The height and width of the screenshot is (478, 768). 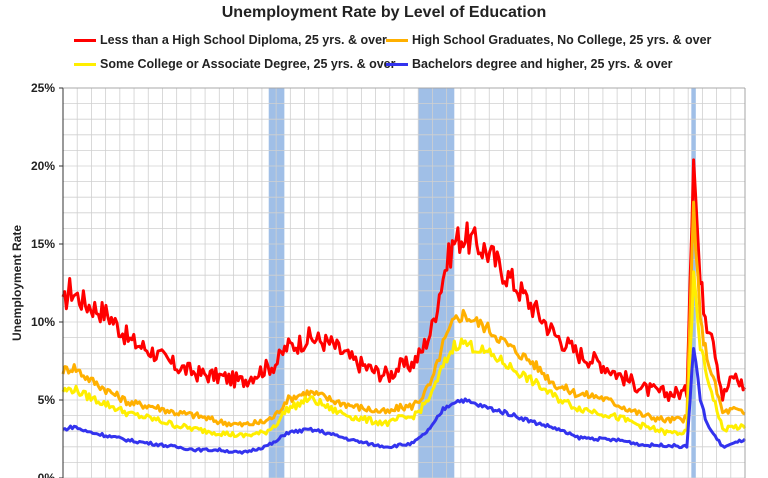 I want to click on chart-title: Unemployment Rate by Level of Education, so click(x=384, y=12).